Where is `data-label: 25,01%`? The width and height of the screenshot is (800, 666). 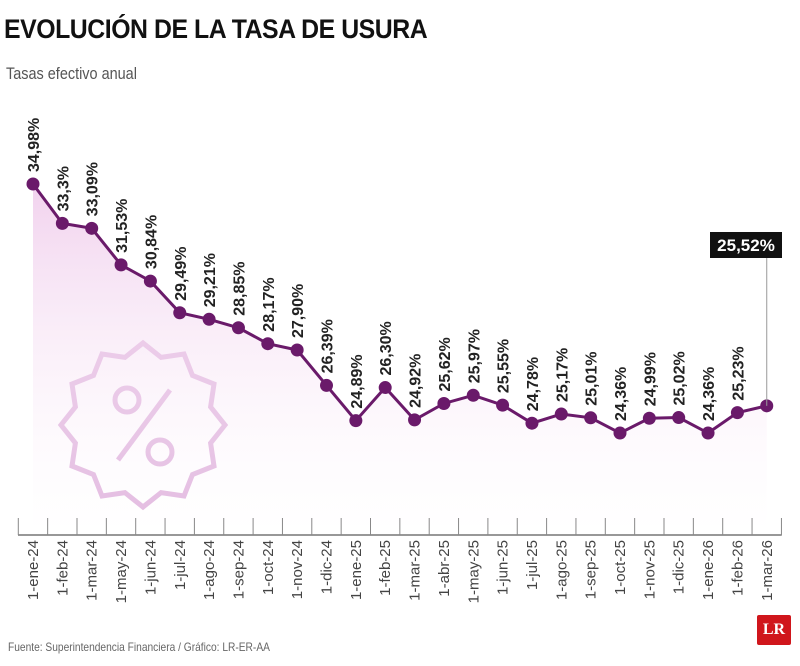 data-label: 25,01% is located at coordinates (592, 379).